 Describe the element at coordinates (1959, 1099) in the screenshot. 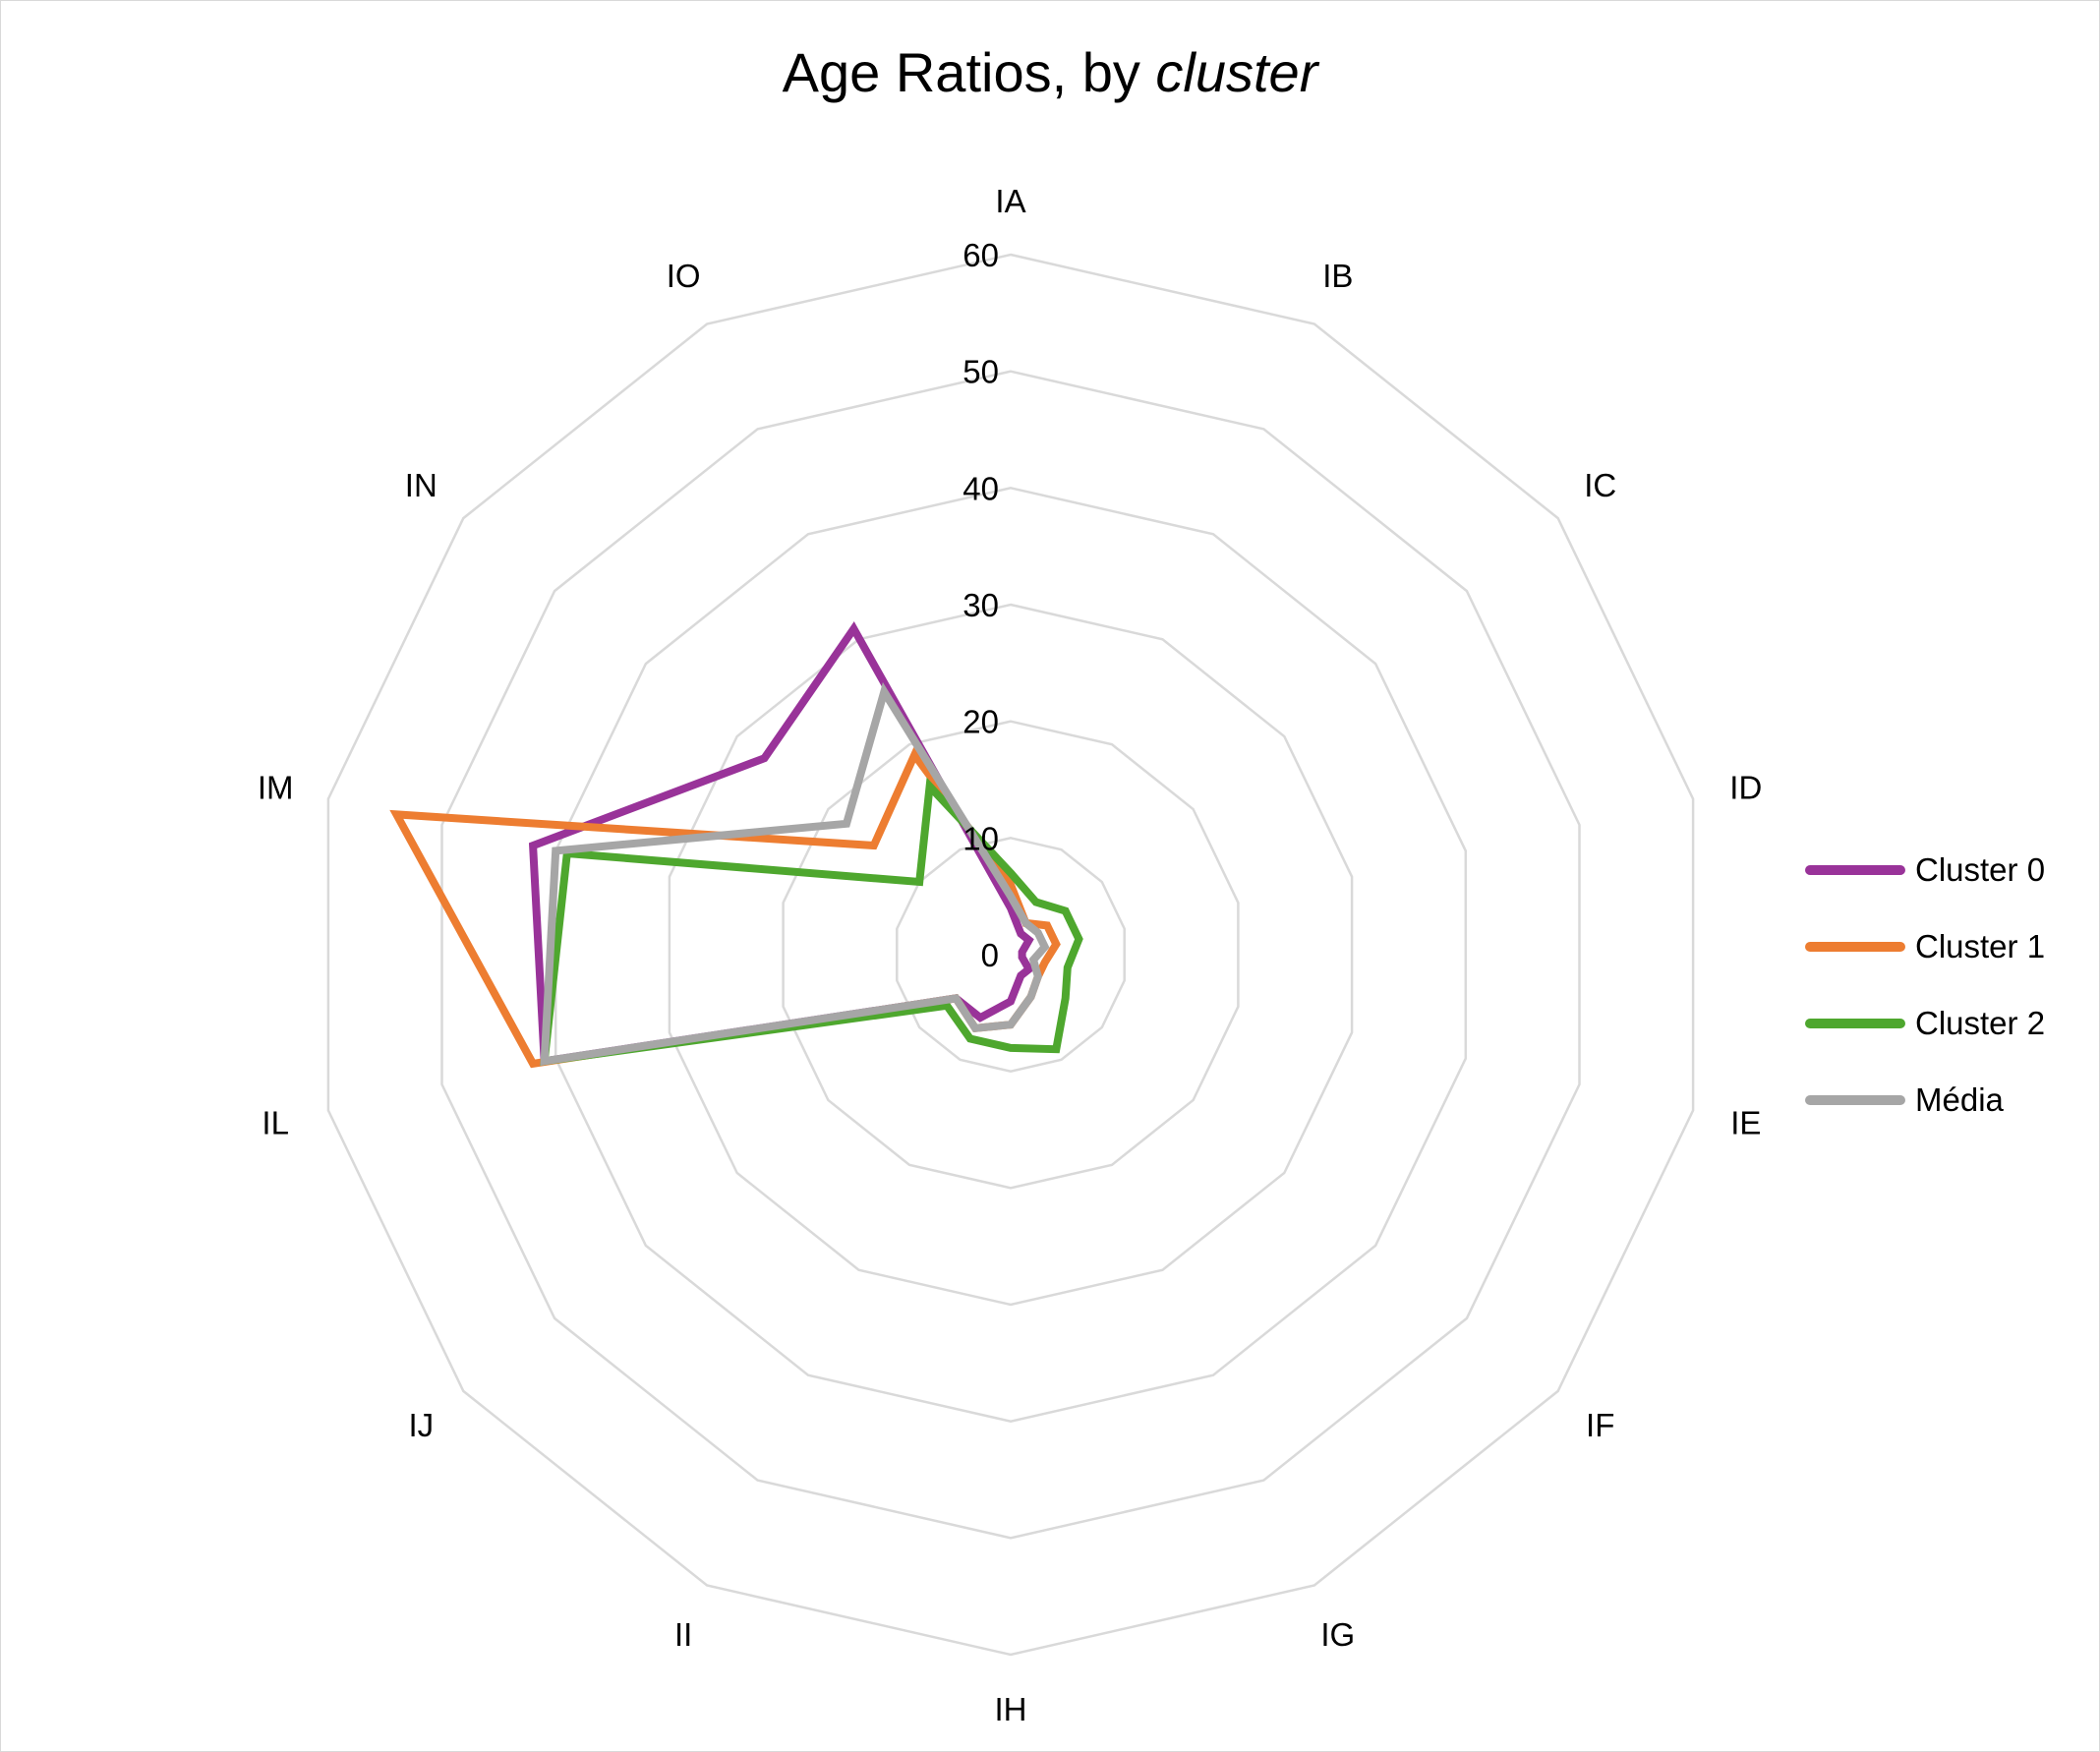

I see `legend-label: Média` at that location.